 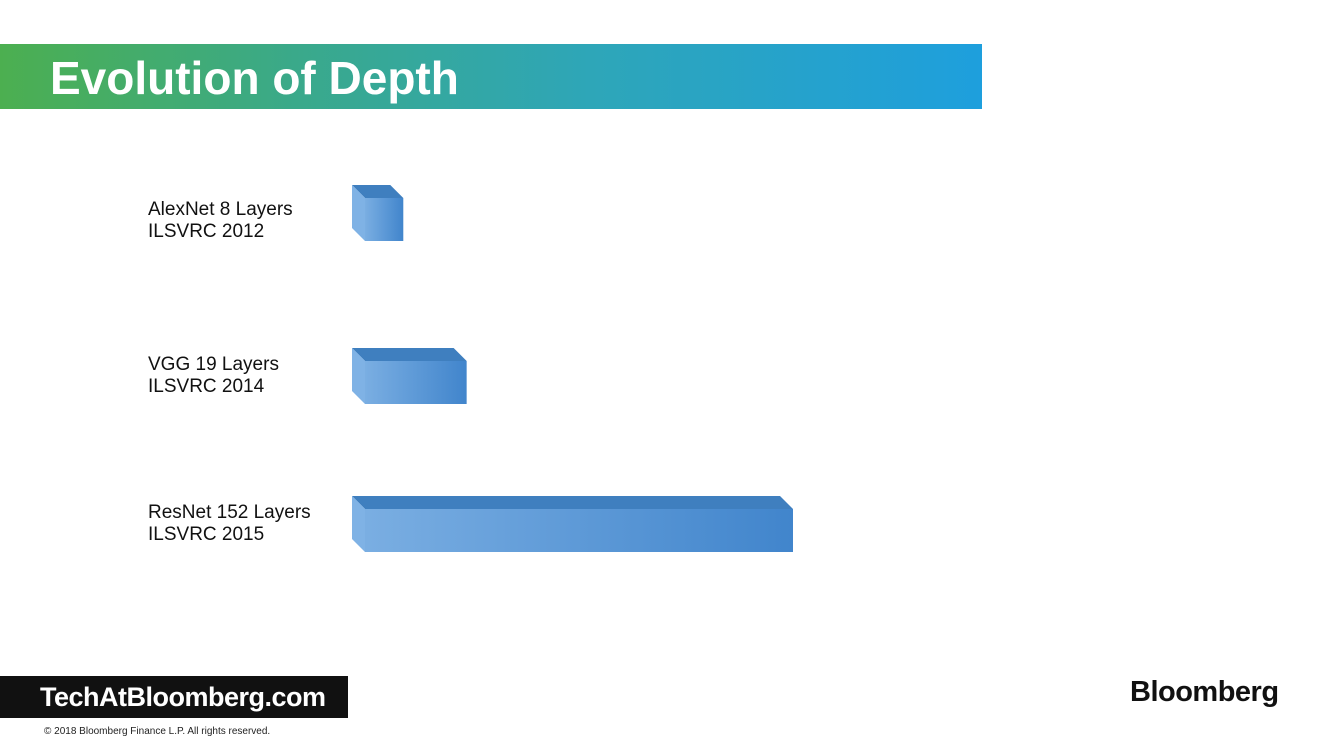 I want to click on footer-site-link: TechAtBloomberg.com, so click(x=183, y=697).